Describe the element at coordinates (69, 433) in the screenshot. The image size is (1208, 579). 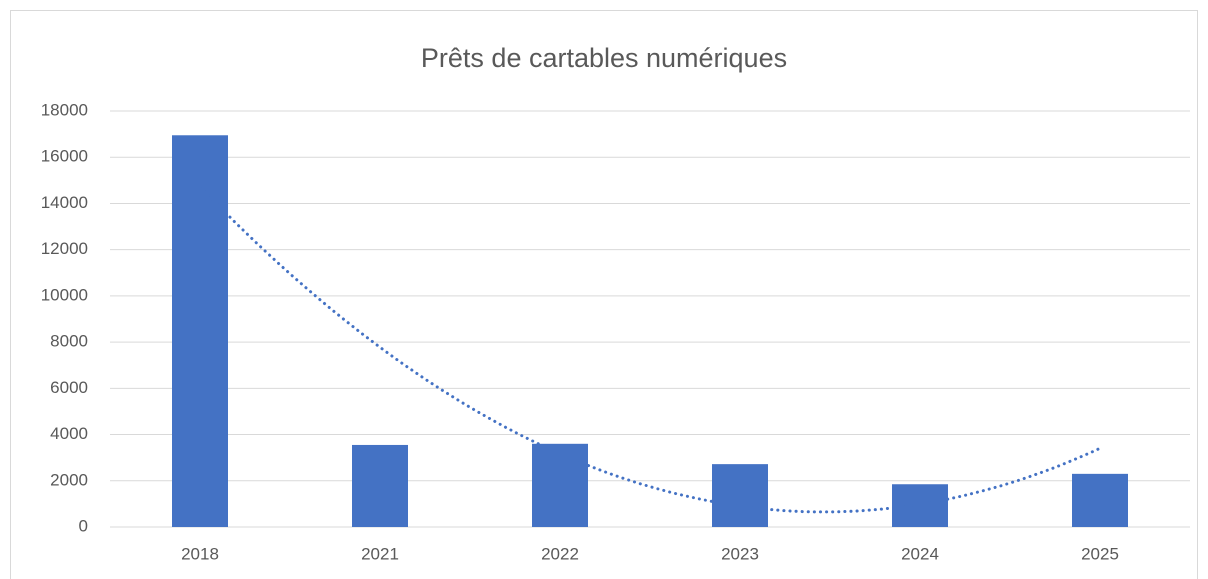
I see `y-tick-label: 4000` at that location.